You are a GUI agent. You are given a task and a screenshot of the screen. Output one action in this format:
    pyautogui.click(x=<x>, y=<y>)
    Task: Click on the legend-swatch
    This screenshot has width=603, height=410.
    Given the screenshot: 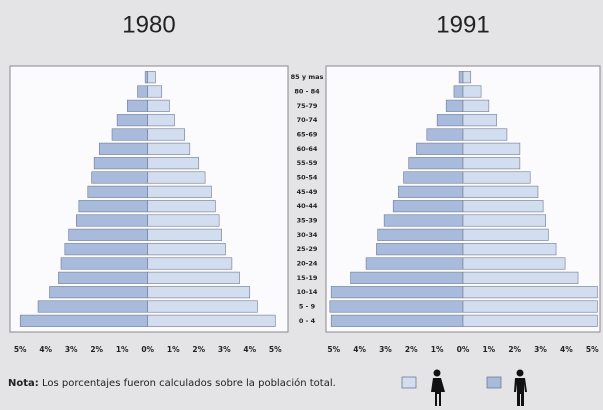 What is the action you would take?
    pyautogui.click(x=409, y=382)
    